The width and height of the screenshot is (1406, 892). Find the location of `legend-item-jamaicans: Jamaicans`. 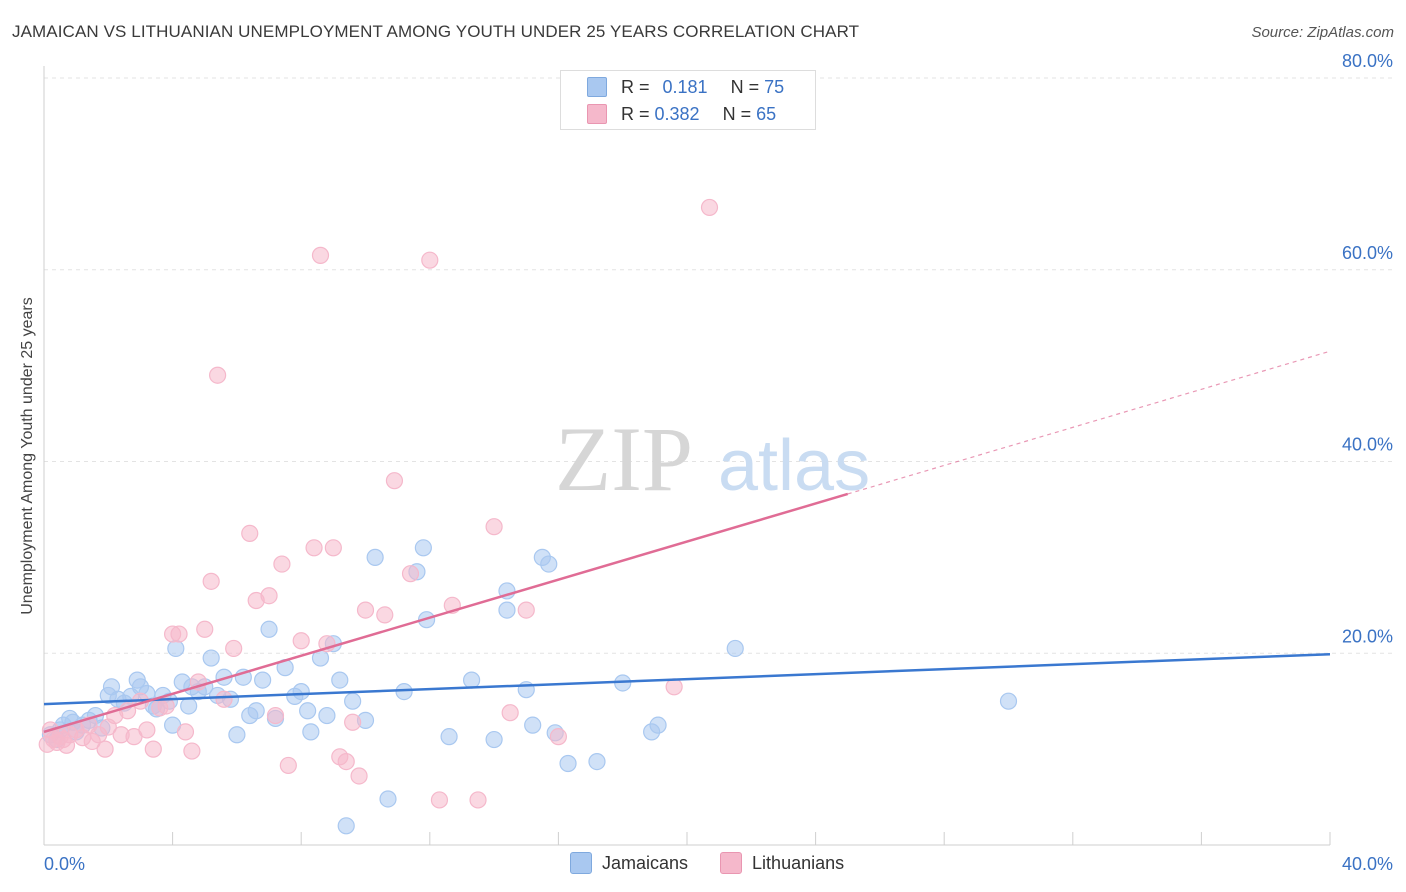

legend-item-jamaicans: Jamaicans is located at coordinates (629, 863).